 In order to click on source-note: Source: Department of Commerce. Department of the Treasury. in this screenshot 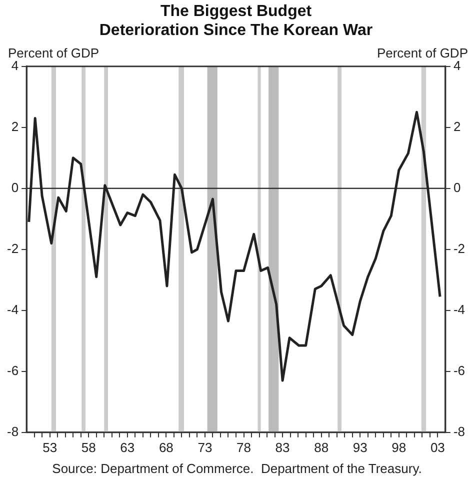, I will do `click(237, 468)`.